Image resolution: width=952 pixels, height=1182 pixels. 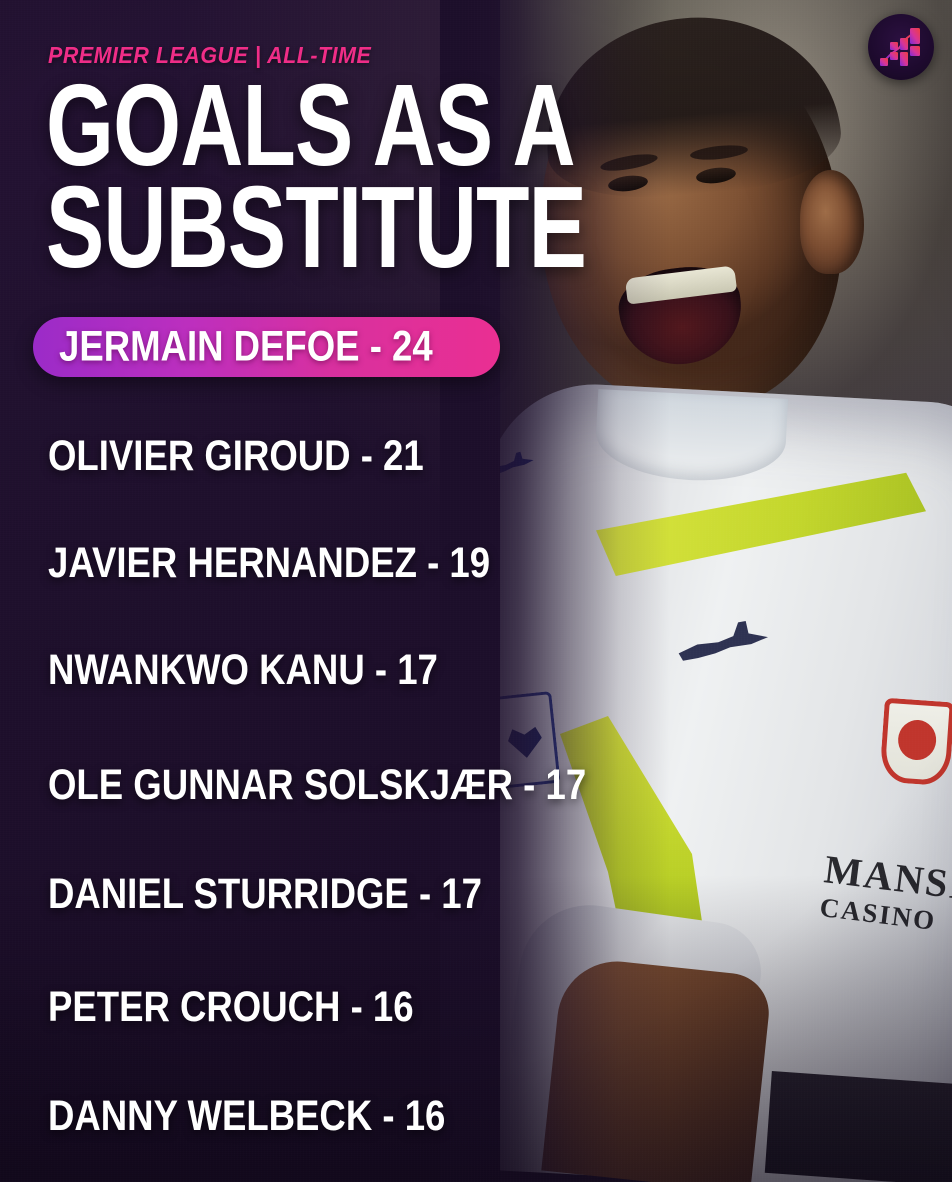 What do you see at coordinates (316, 227) in the screenshot?
I see `title-line-2: SUBSTITUTE` at bounding box center [316, 227].